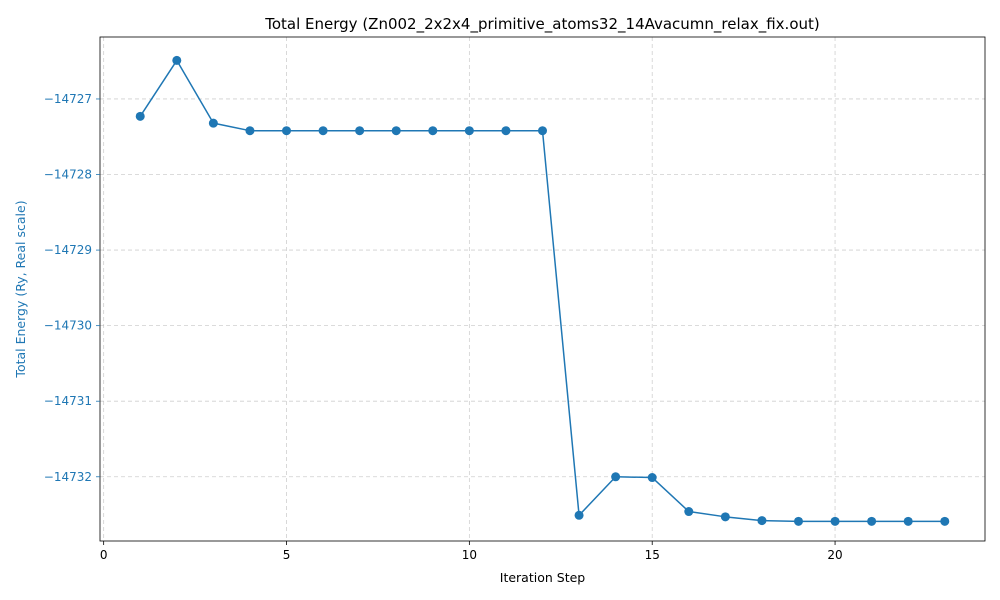 The height and width of the screenshot is (600, 1000). I want to click on x-axis-title: Iteration Step, so click(543, 577).